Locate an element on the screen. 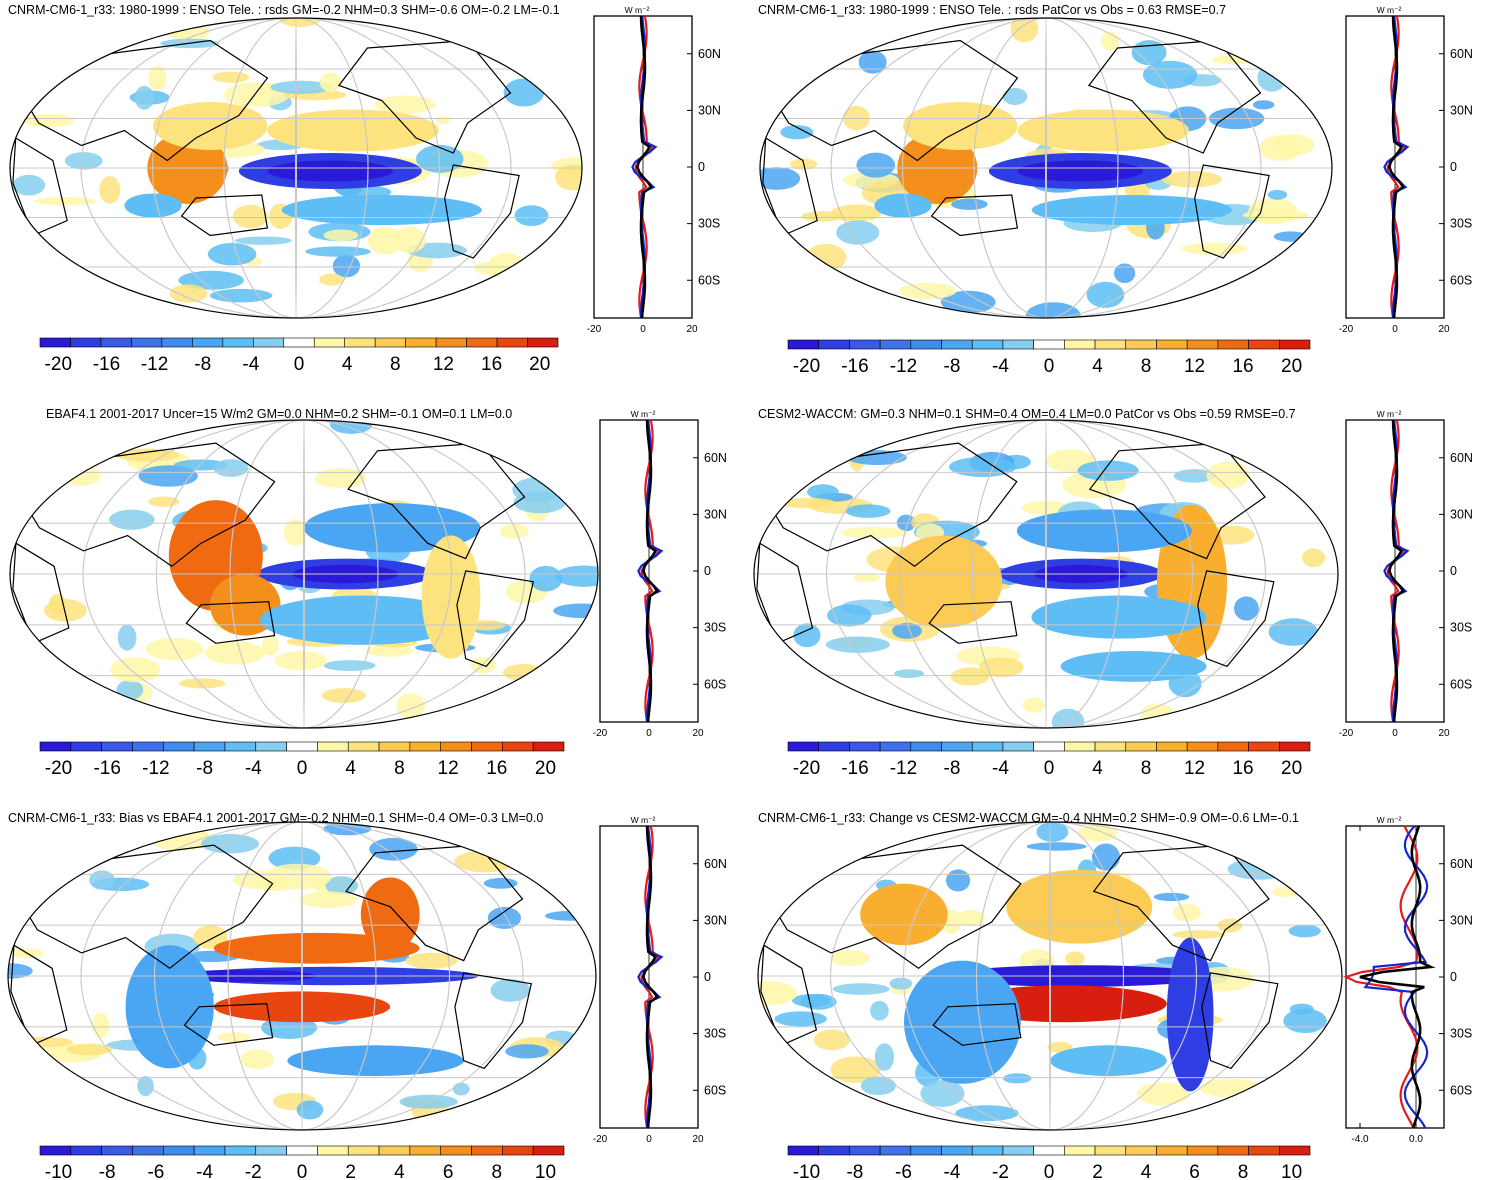  zonal-ytick-label: 0 is located at coordinates (1453, 977).